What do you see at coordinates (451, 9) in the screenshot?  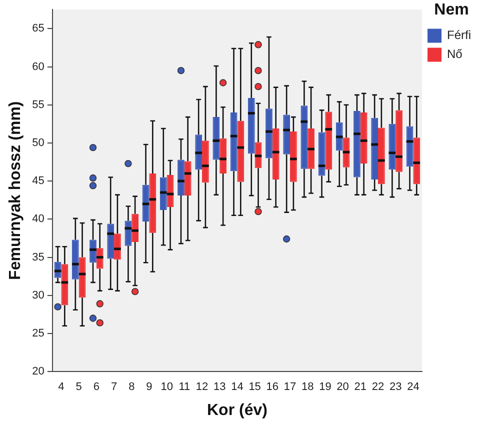 I see `legend-title: Nem` at bounding box center [451, 9].